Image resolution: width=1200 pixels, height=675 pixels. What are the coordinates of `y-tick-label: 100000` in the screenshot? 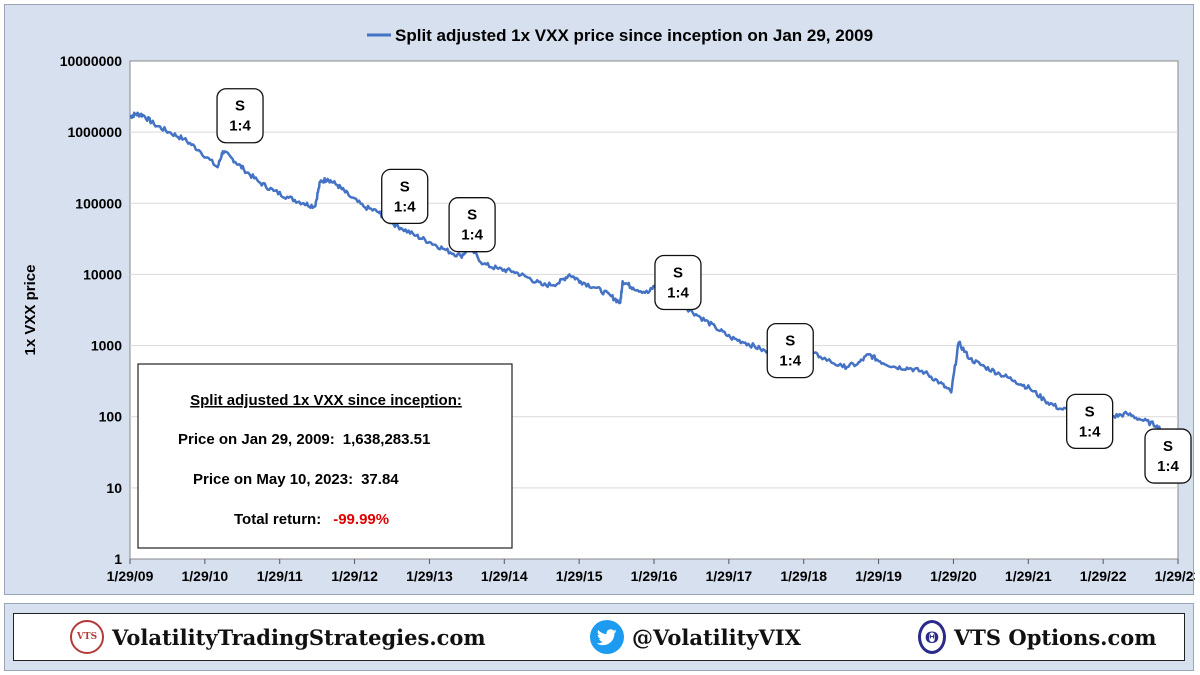 It's located at (98, 203).